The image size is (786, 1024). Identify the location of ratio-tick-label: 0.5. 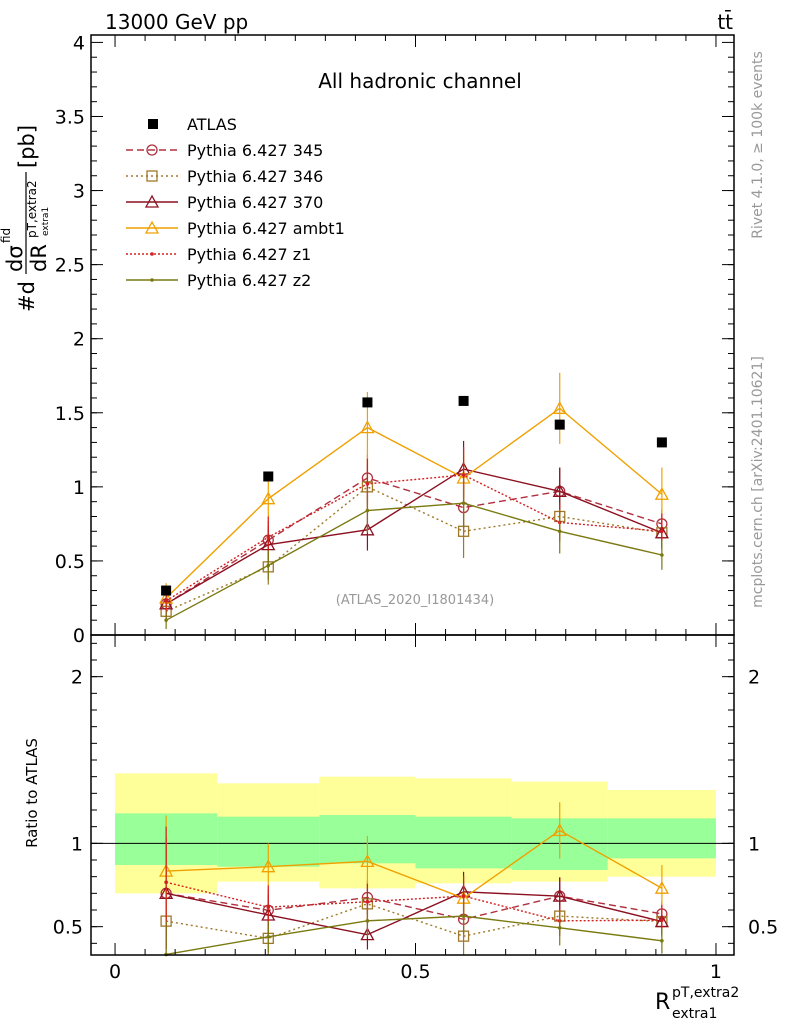
(68, 928).